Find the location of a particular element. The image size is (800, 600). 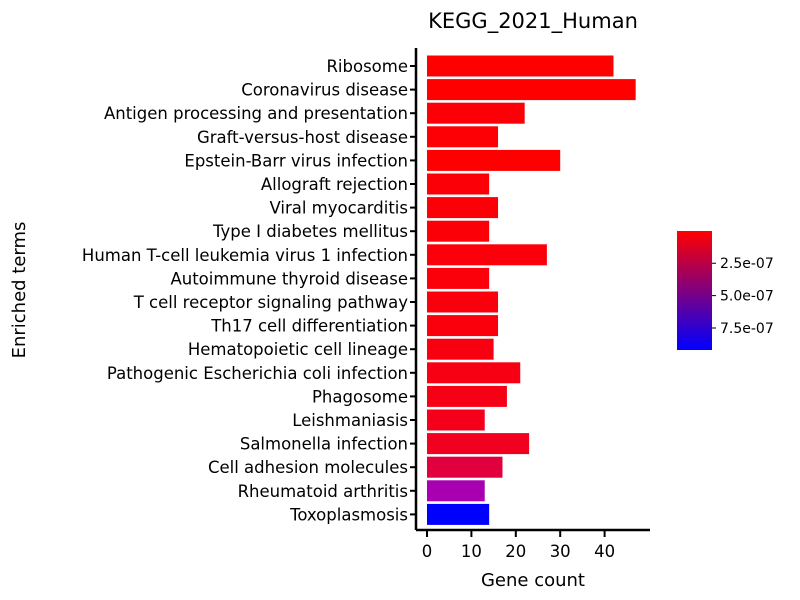

y-tick-label: Phagosome is located at coordinates (360, 396).